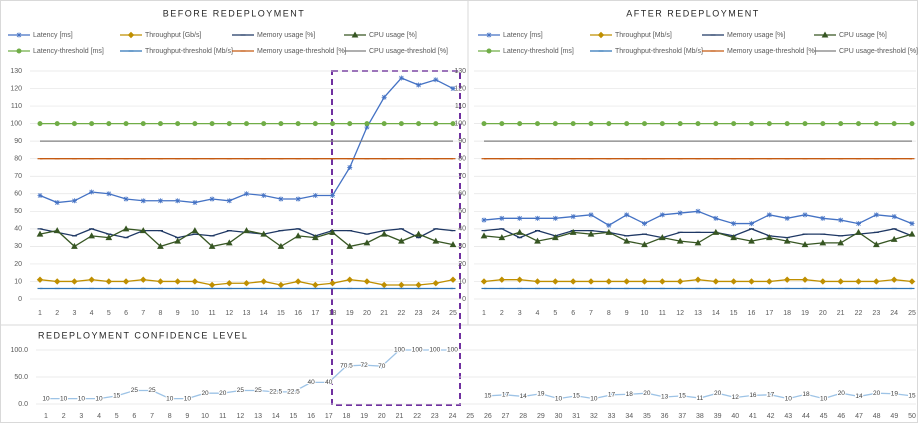 This screenshot has height=423, width=918. What do you see at coordinates (462, 246) in the screenshot?
I see `y-tick-label: 30` at bounding box center [462, 246].